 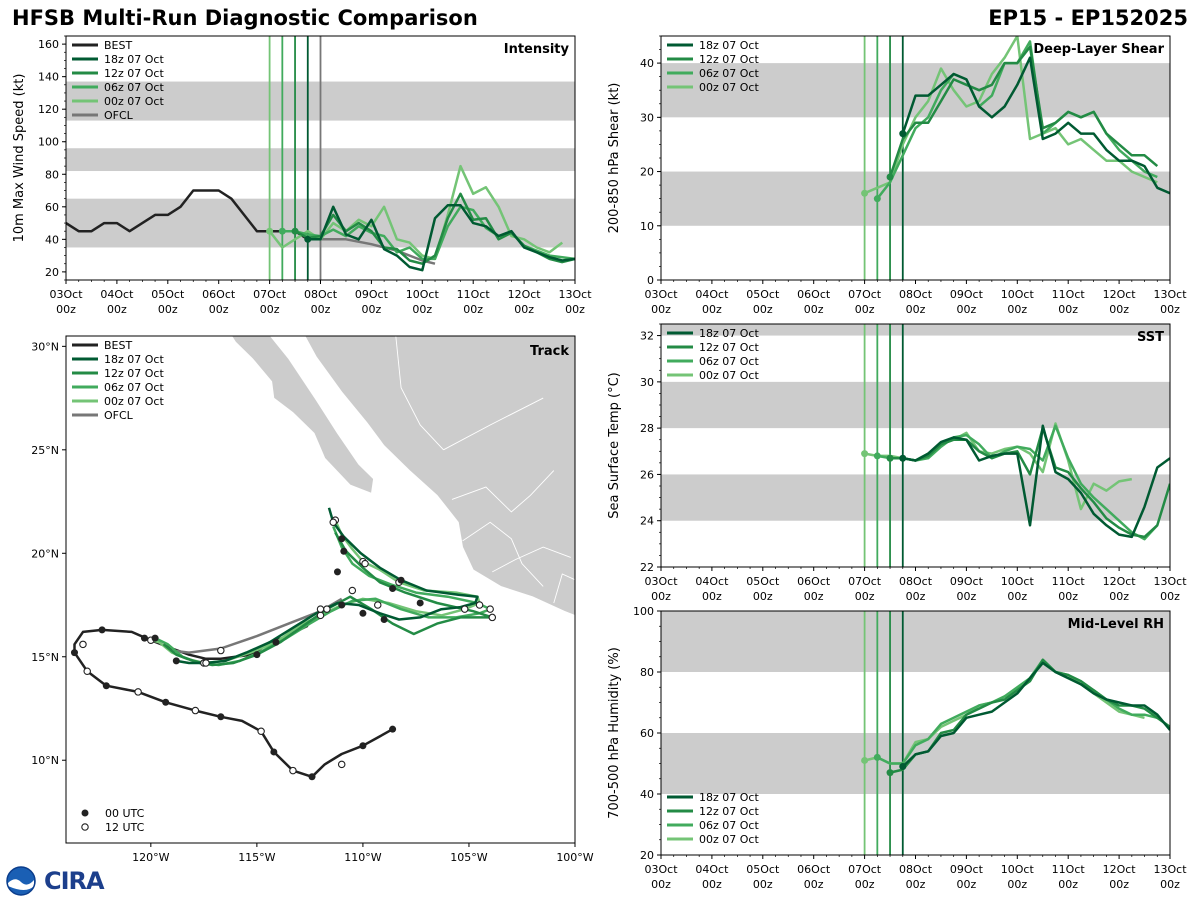 I want to click on y-tick-label: 100, so click(x=643, y=611).